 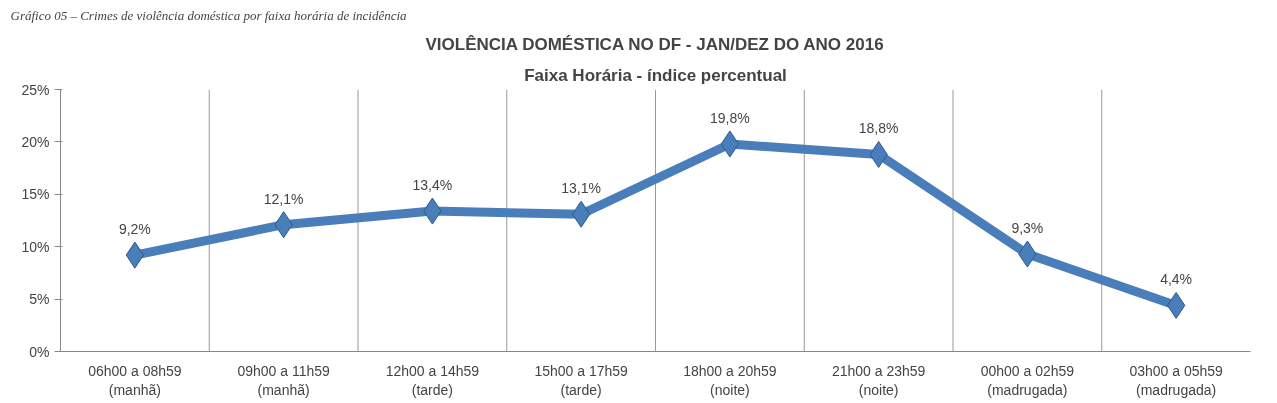 What do you see at coordinates (432, 185) in the screenshot?
I see `text: 13,4%` at bounding box center [432, 185].